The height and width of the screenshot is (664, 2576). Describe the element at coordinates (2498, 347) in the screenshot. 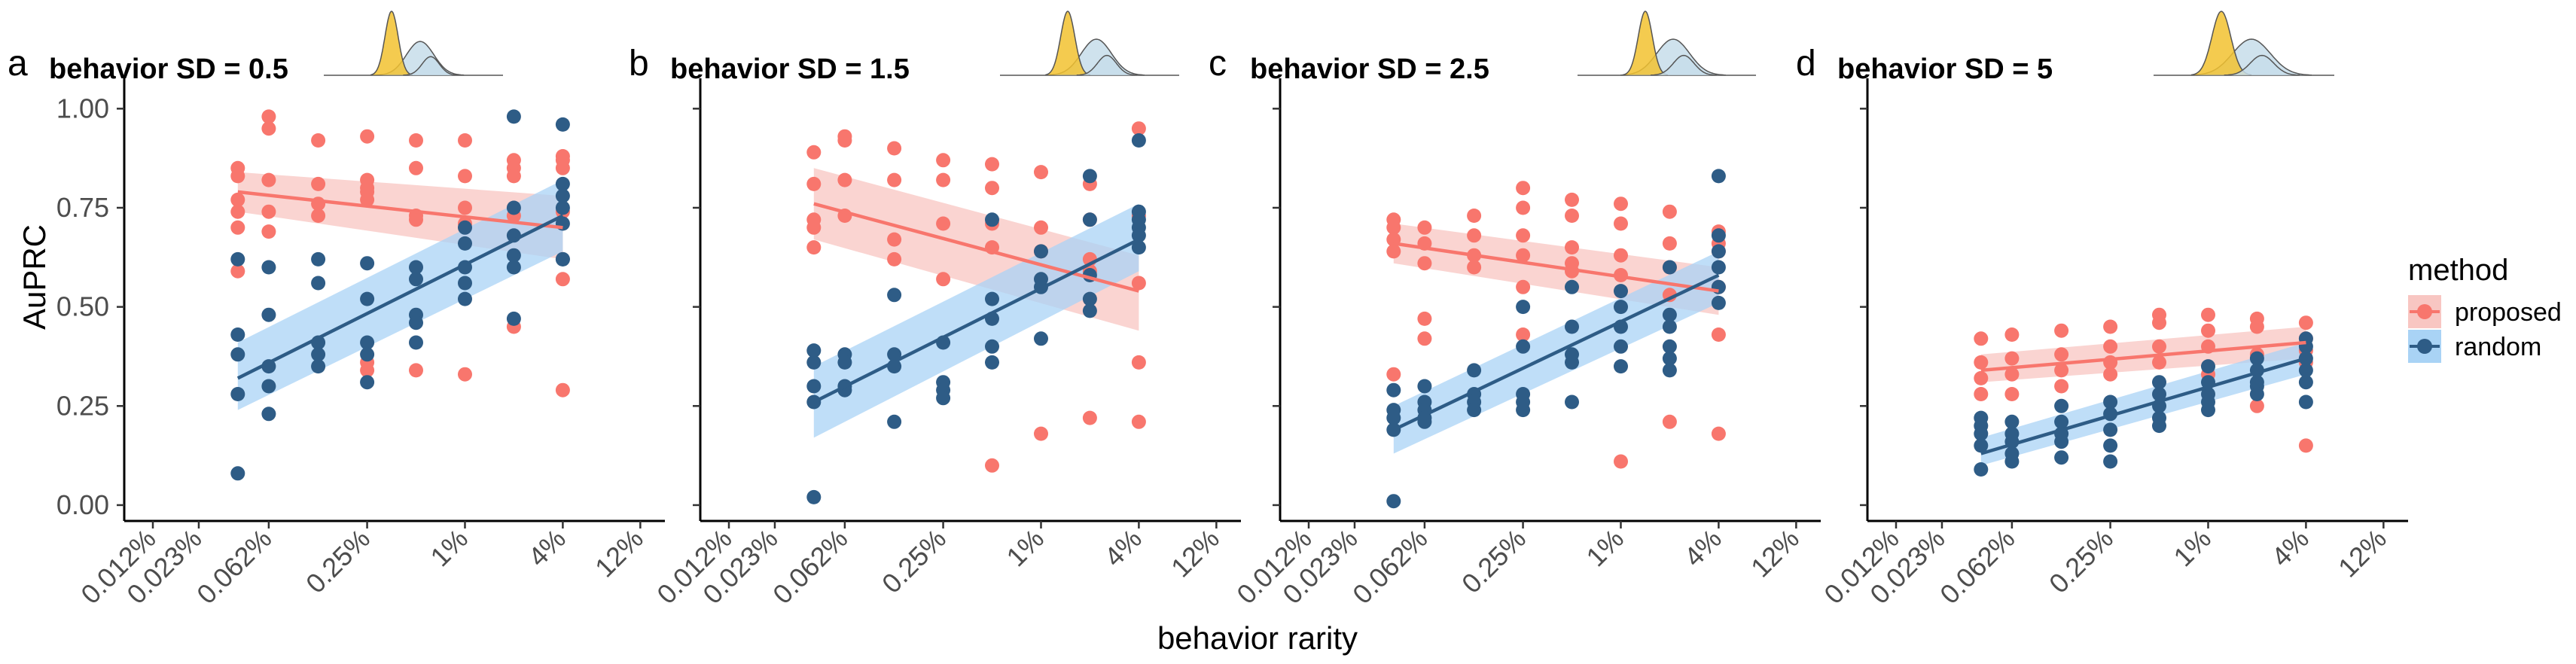

I see `legend-label-random: random` at that location.